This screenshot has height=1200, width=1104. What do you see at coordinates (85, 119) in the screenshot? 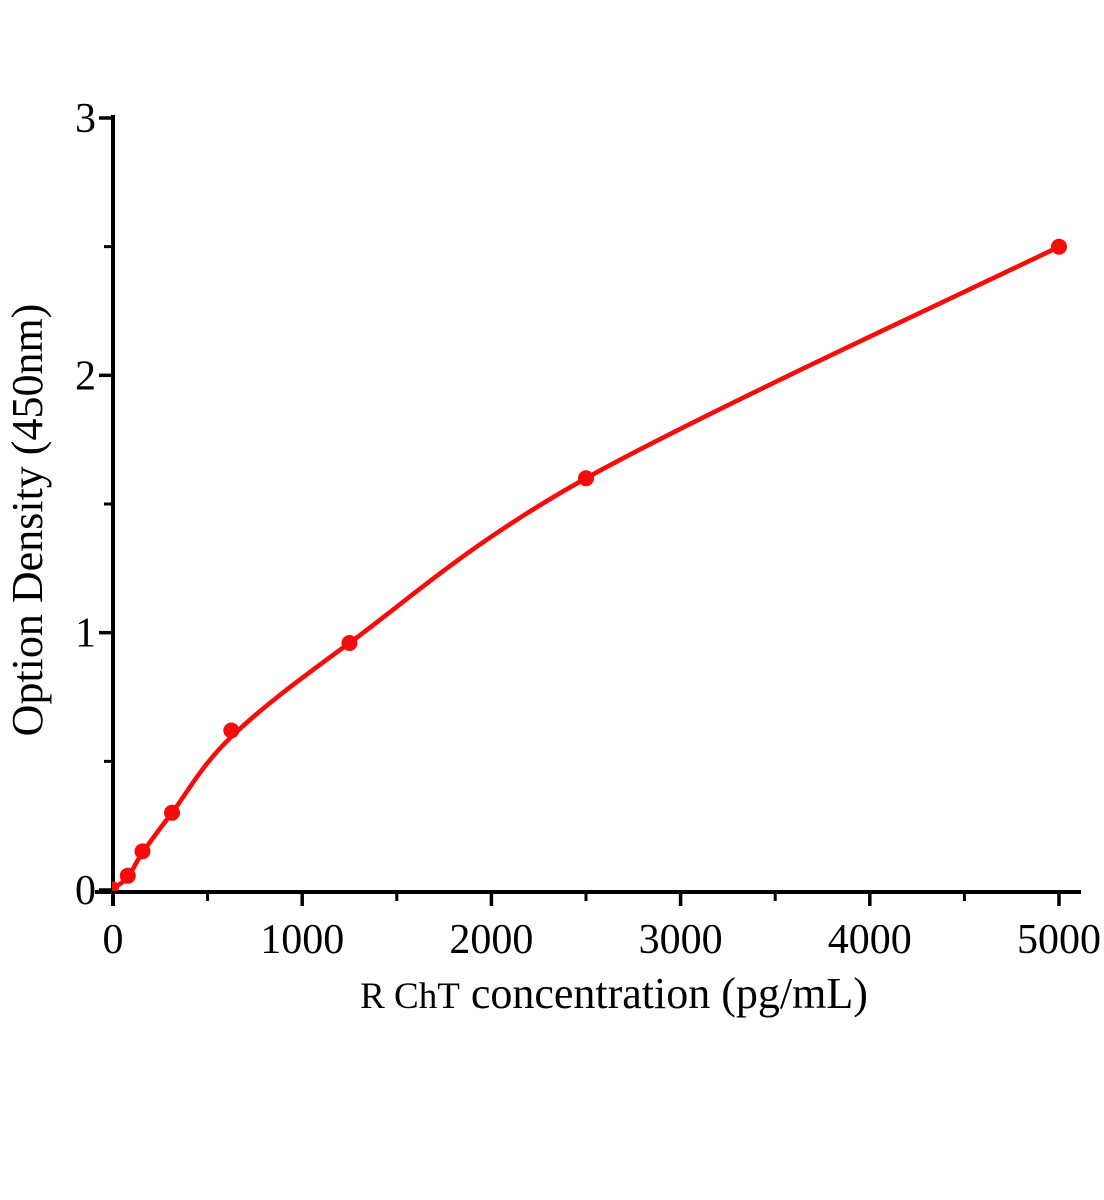
I see `y-tick-label: 3` at bounding box center [85, 119].